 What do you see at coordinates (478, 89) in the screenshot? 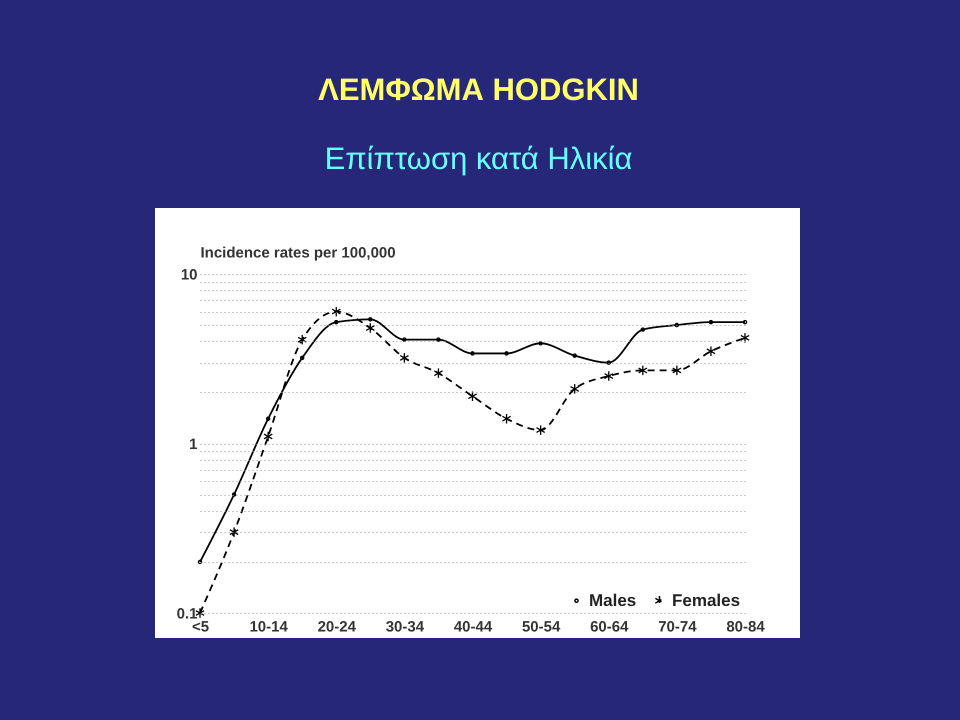
I see `chart-title: ΛΕΜΦΩΜΑ HODGKIN` at bounding box center [478, 89].